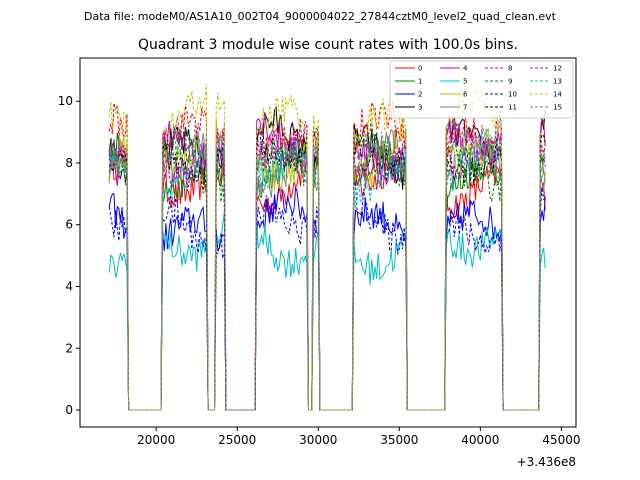  What do you see at coordinates (557, 82) in the screenshot?
I see `legend-label: 13` at bounding box center [557, 82].